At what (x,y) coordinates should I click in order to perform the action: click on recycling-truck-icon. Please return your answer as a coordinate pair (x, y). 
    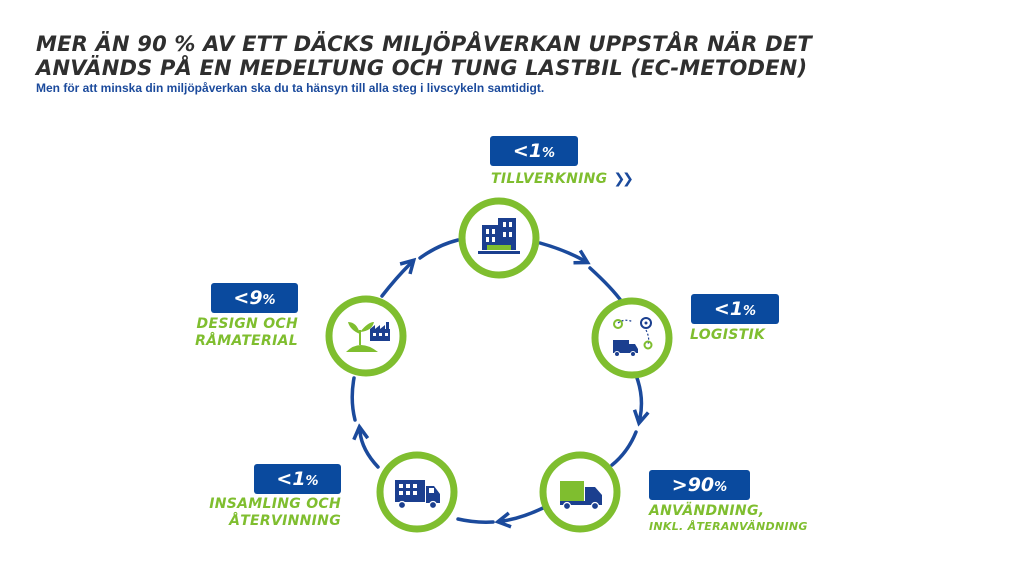
    Looking at the image, I should click on (417, 495).